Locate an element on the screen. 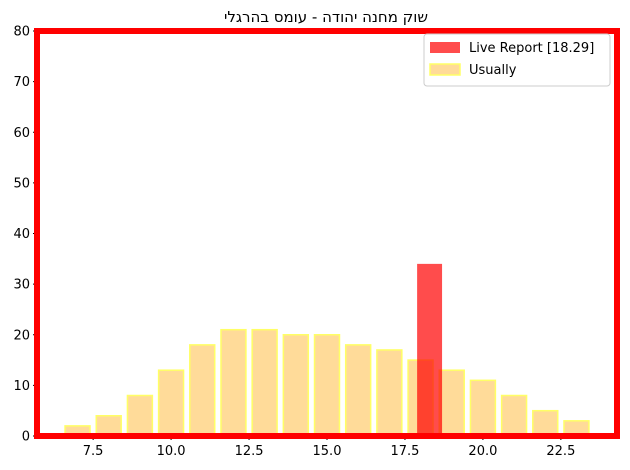  legend: Live Report [18.29] Usually is located at coordinates (517, 60).